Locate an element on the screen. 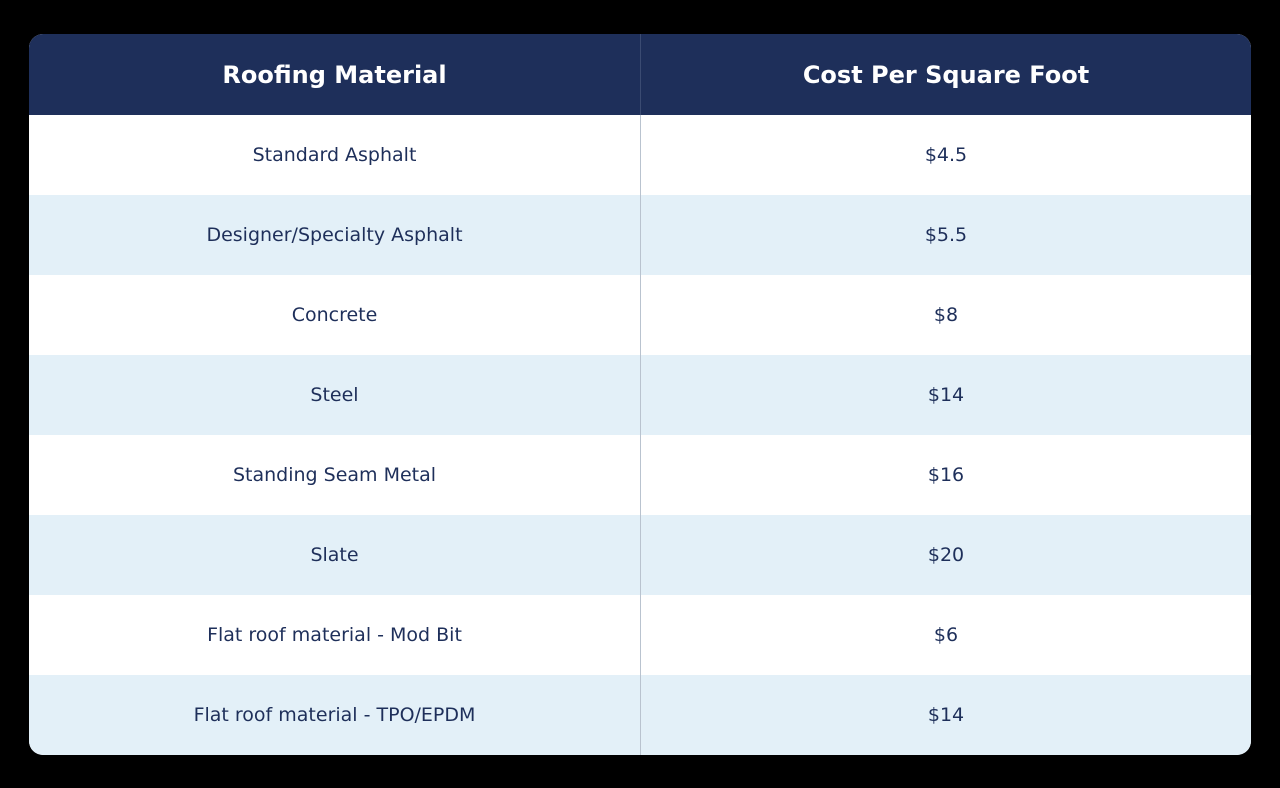 This screenshot has height=788, width=1280. table-row: Steel $14 is located at coordinates (640, 395).